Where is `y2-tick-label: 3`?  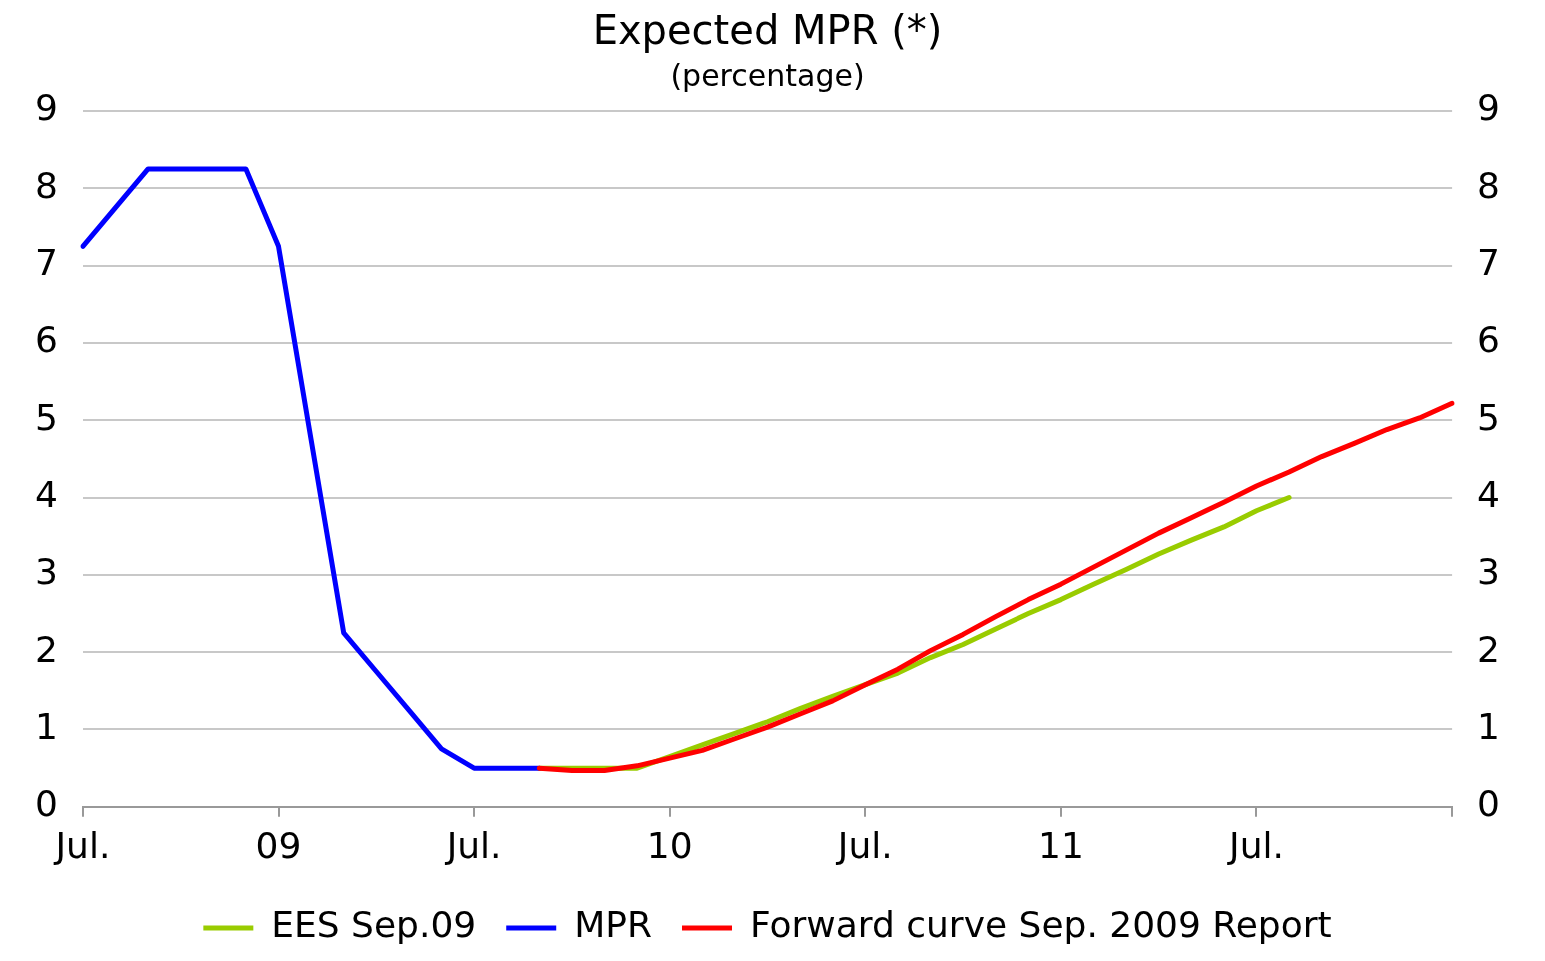
y2-tick-label: 3 is located at coordinates (1488, 572).